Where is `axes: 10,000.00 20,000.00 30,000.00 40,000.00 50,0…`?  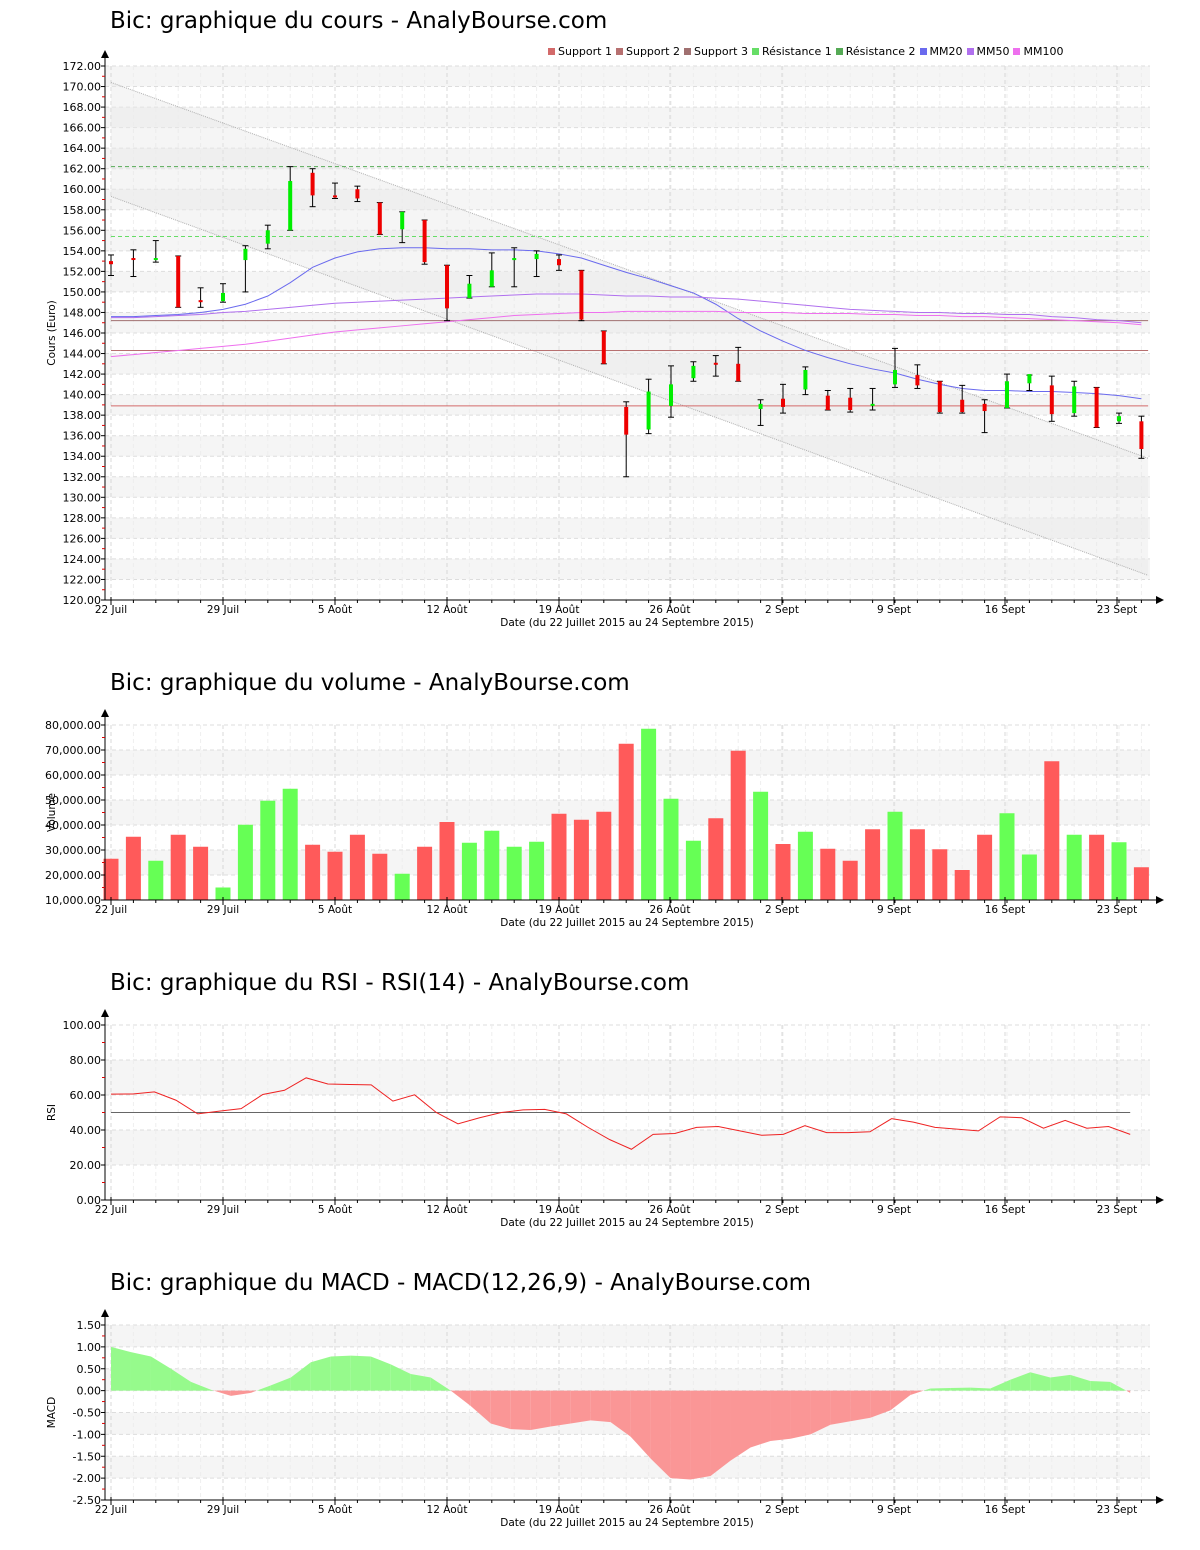
axes: 10,000.00 20,000.00 30,000.00 40,000.00 50,0… is located at coordinates (604, 819).